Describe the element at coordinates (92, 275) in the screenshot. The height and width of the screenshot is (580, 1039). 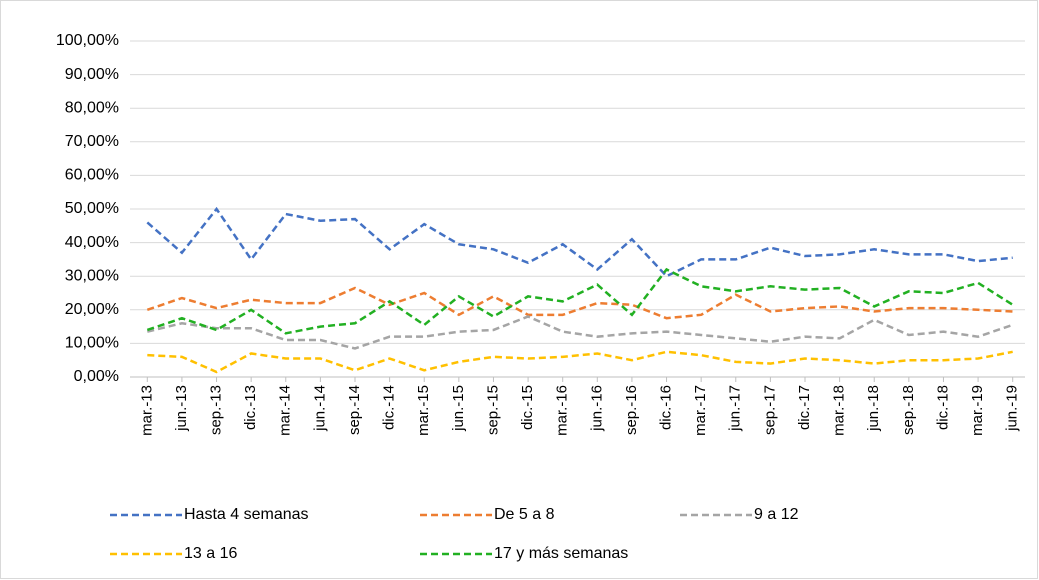
I see `y-tick-label: 30,00%` at that location.